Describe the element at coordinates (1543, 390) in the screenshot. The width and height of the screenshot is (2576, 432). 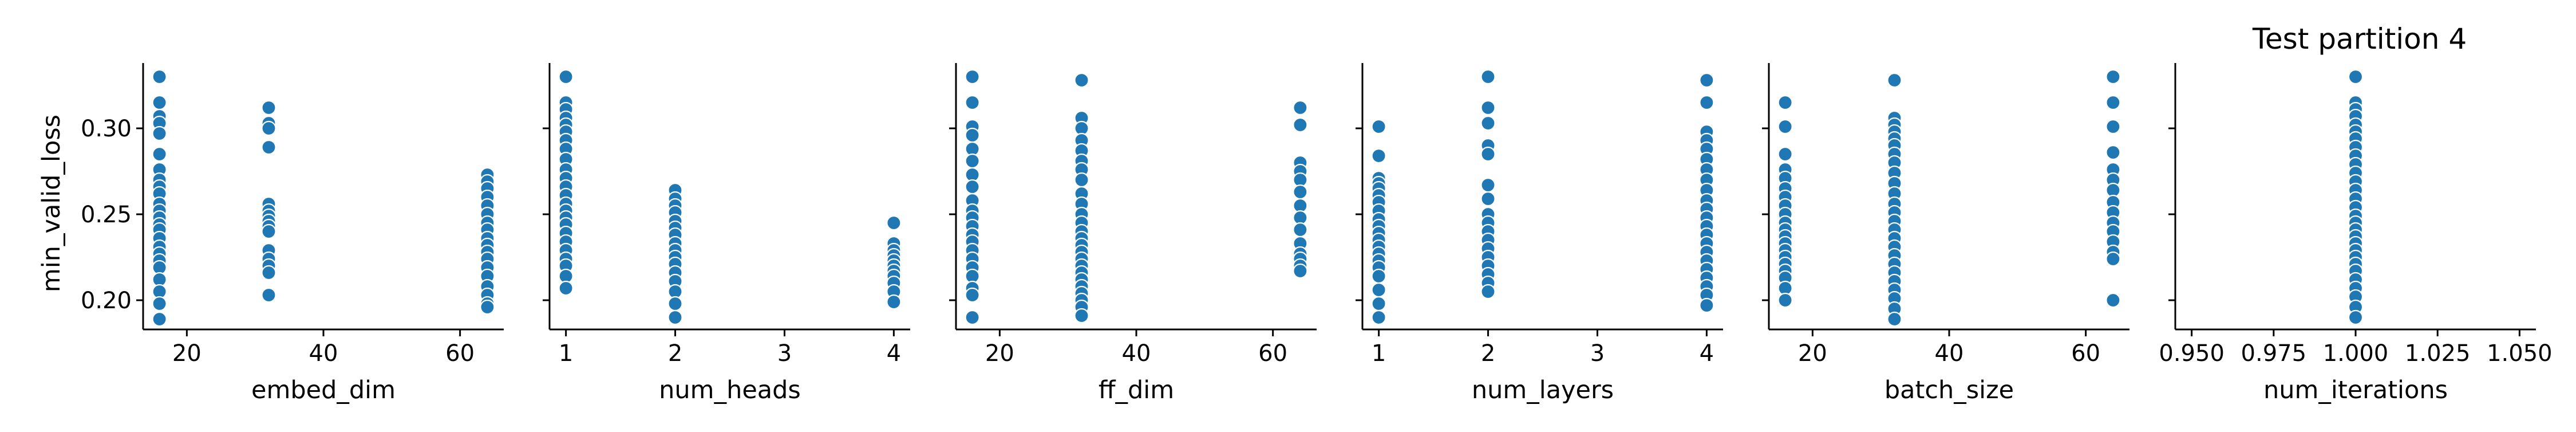
I see `x-axis-label: num_layers` at that location.